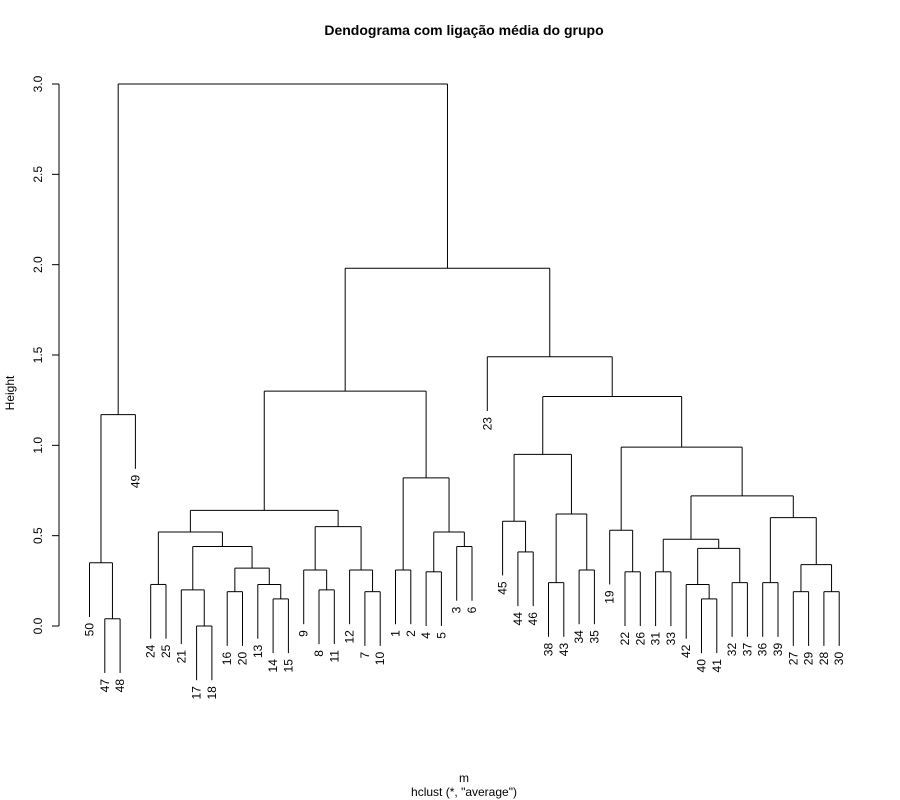 The image size is (900, 800). Describe the element at coordinates (702, 666) in the screenshot. I see `leaf-label: 40` at that location.